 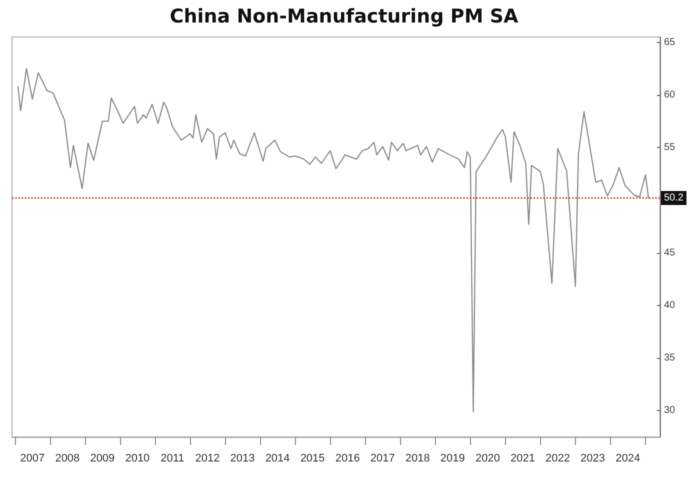 I want to click on x-tick-label: 2020, so click(x=488, y=458).